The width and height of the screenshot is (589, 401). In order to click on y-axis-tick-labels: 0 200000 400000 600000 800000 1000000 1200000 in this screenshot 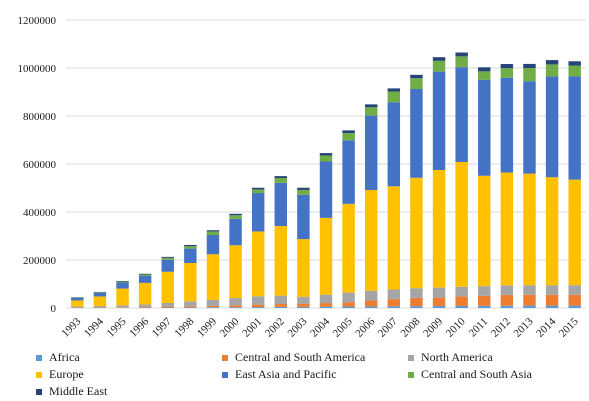, I will do `click(37, 165)`.